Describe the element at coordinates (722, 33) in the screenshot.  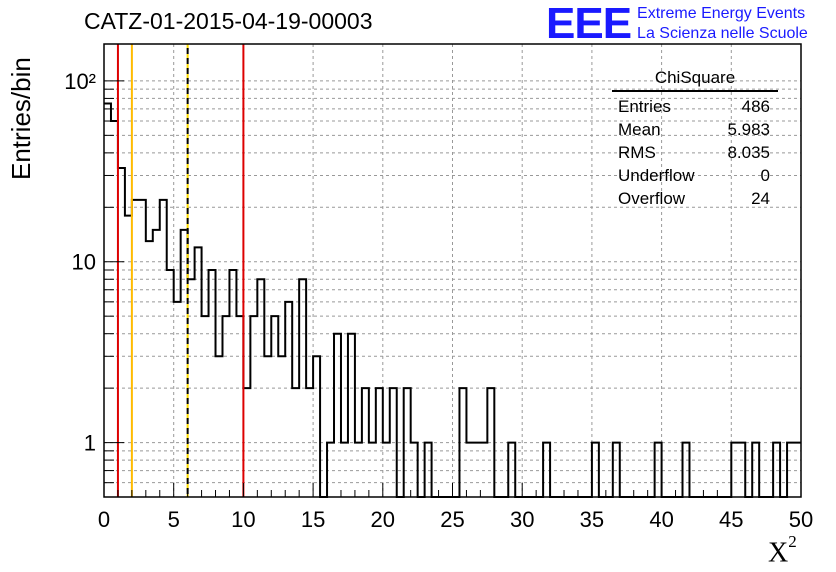
I see `logo-line-2: La Scienza nelle Scuole` at that location.